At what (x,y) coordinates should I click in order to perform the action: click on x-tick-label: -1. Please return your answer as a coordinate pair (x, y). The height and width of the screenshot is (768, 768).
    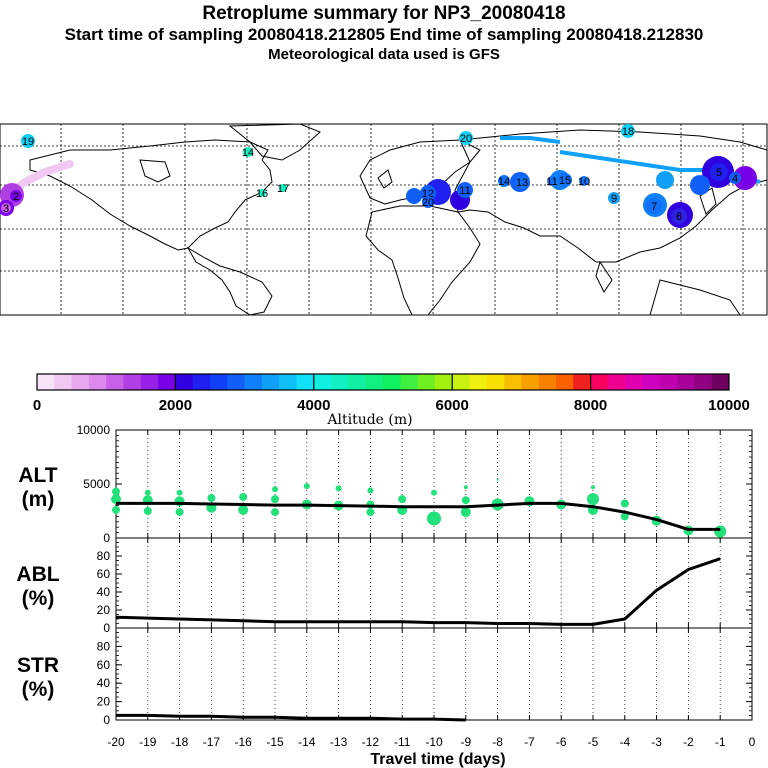
    Looking at the image, I should click on (720, 742).